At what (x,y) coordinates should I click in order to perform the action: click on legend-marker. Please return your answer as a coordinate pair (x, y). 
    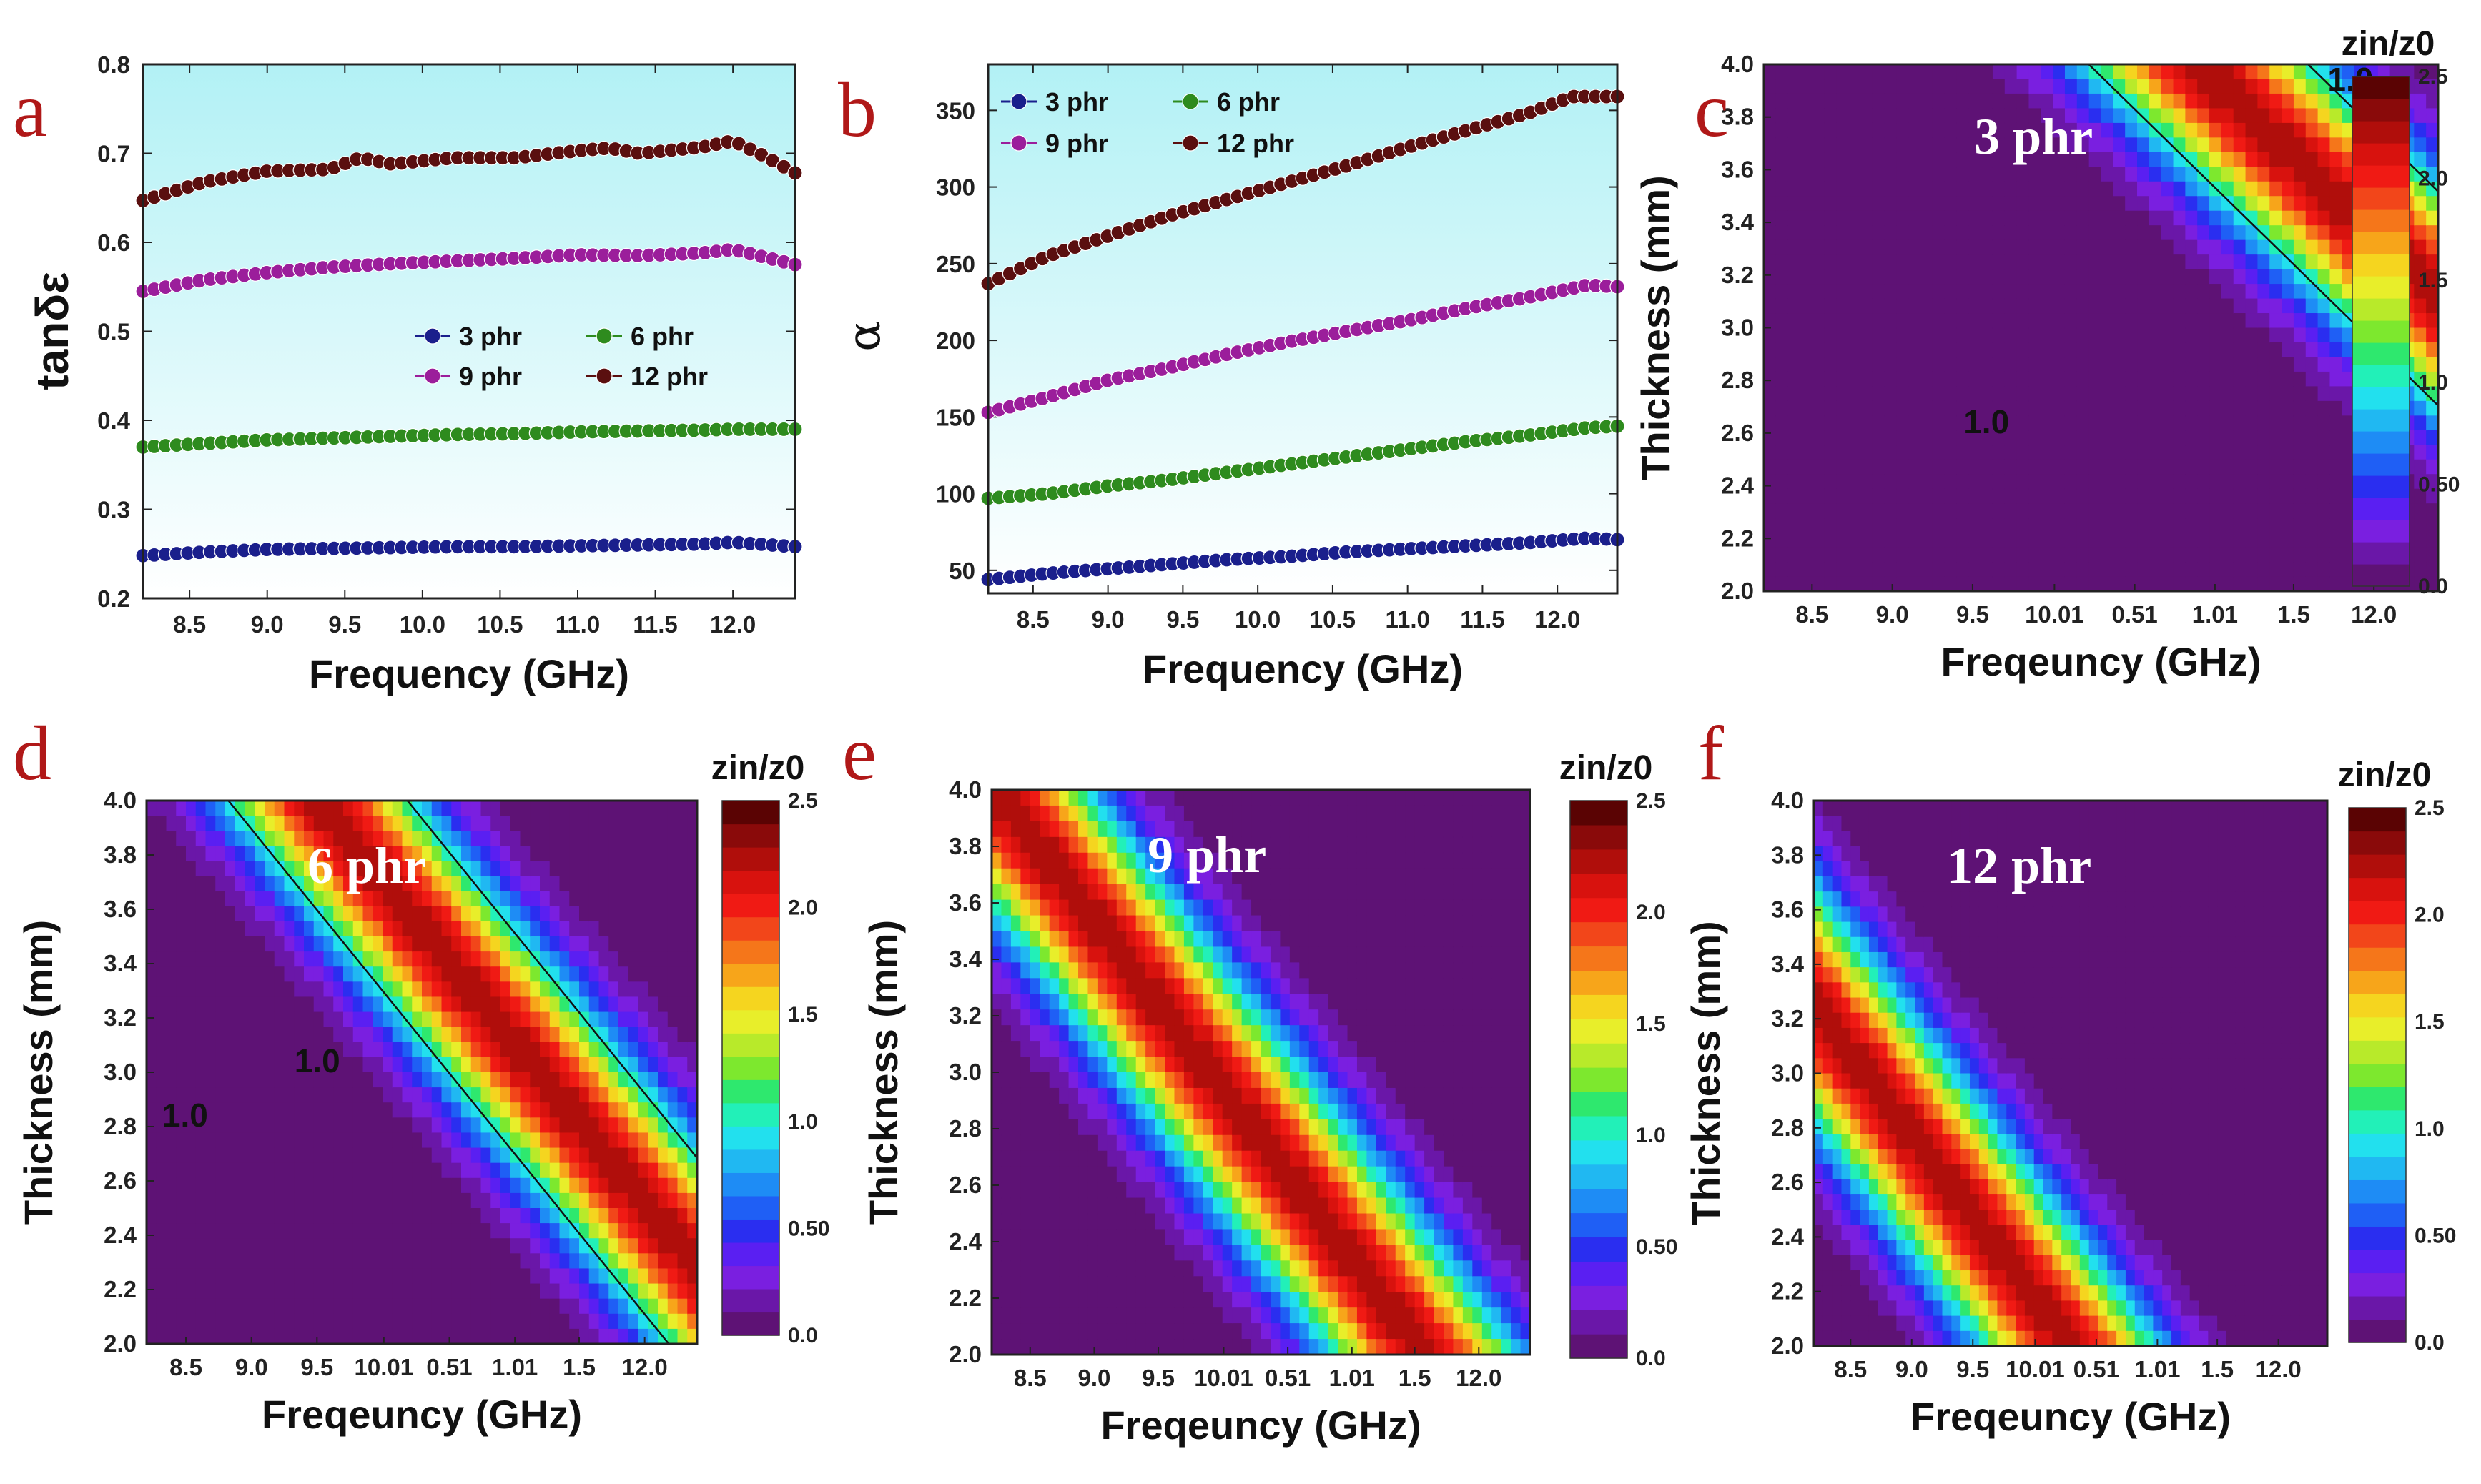
    Looking at the image, I should click on (604, 376).